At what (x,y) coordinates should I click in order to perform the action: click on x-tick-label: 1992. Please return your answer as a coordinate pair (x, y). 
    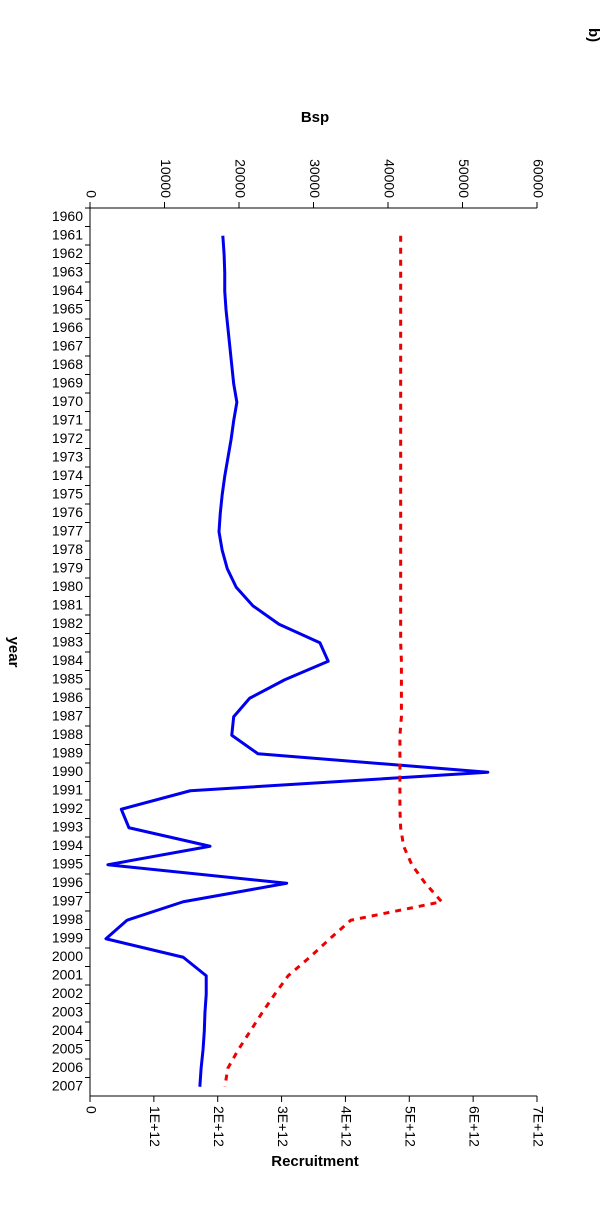
    Looking at the image, I should click on (67, 808).